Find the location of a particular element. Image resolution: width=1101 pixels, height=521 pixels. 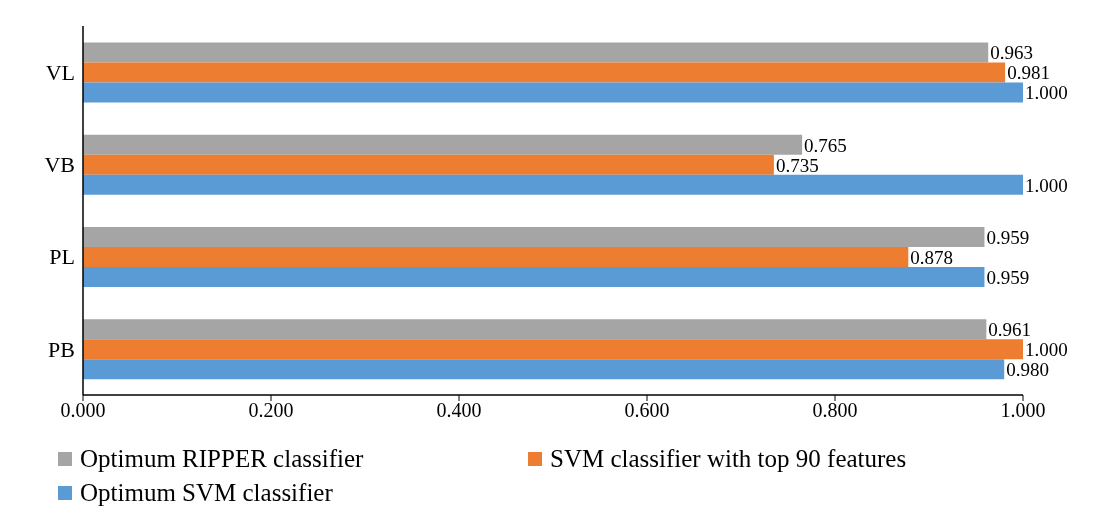

data-label: 0.981 is located at coordinates (1028, 73).